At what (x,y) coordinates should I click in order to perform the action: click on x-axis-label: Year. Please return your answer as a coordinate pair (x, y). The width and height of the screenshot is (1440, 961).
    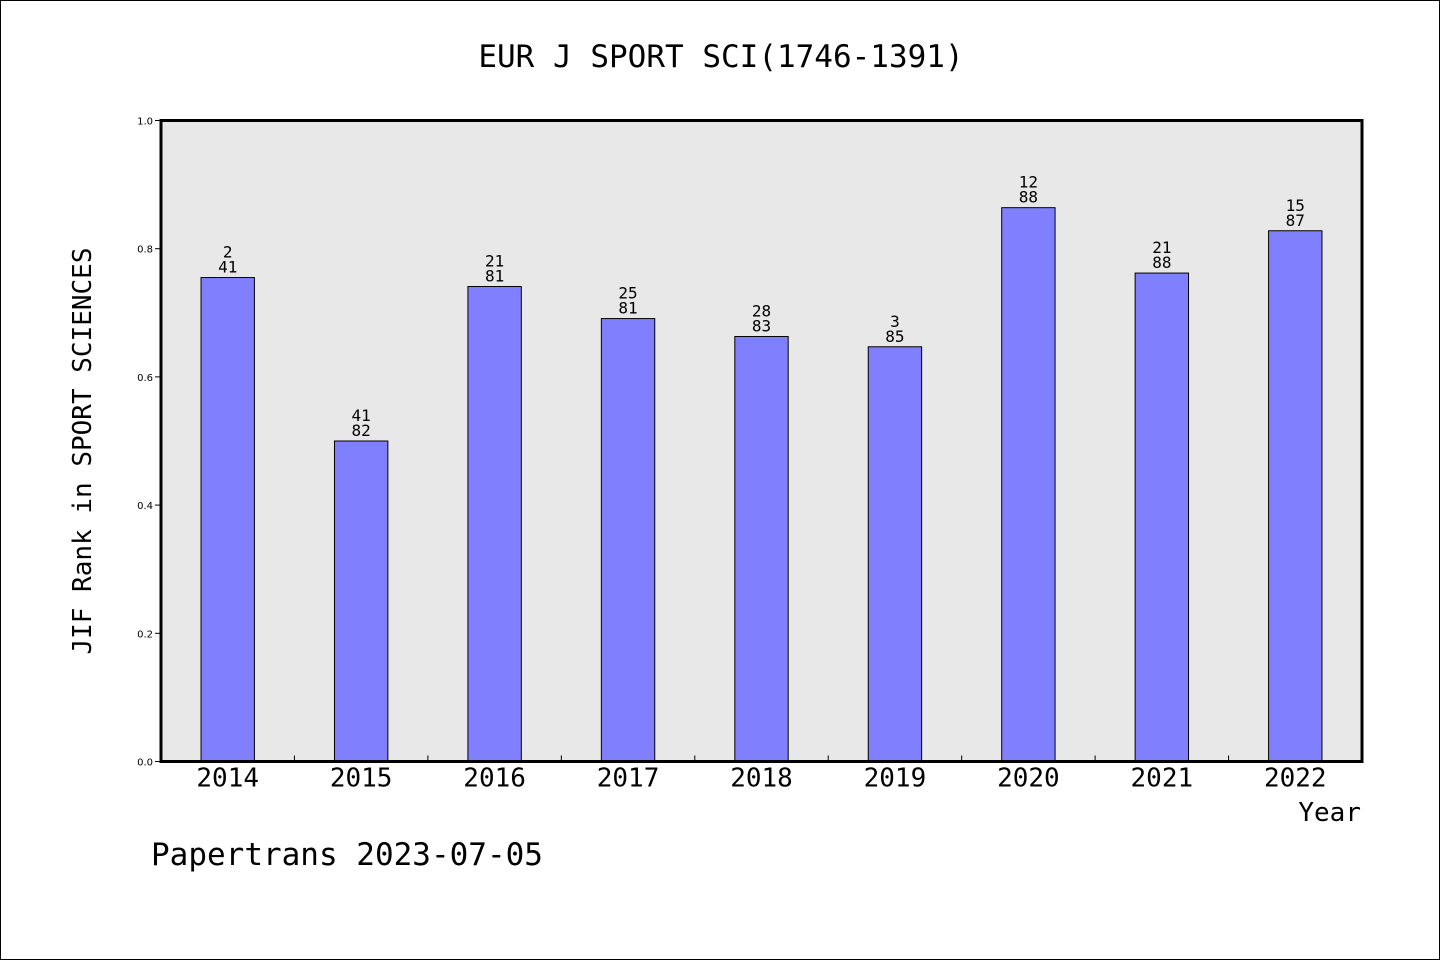
    Looking at the image, I should click on (1329, 813).